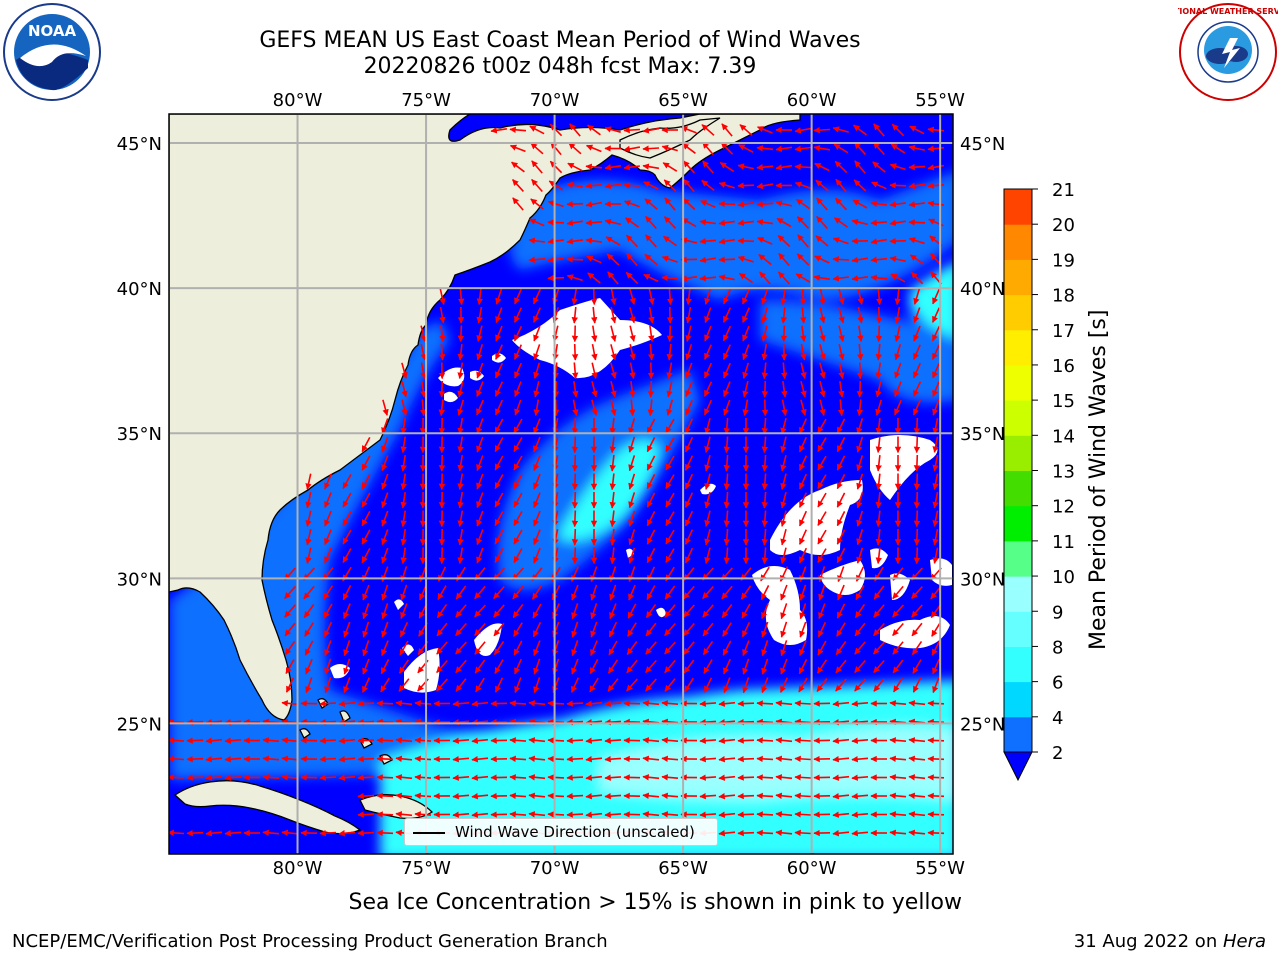 This screenshot has height=960, width=1280. What do you see at coordinates (1228, 11) in the screenshot?
I see `nws-logo-text: NATIONAL WEATHER SERVICE` at bounding box center [1228, 11].